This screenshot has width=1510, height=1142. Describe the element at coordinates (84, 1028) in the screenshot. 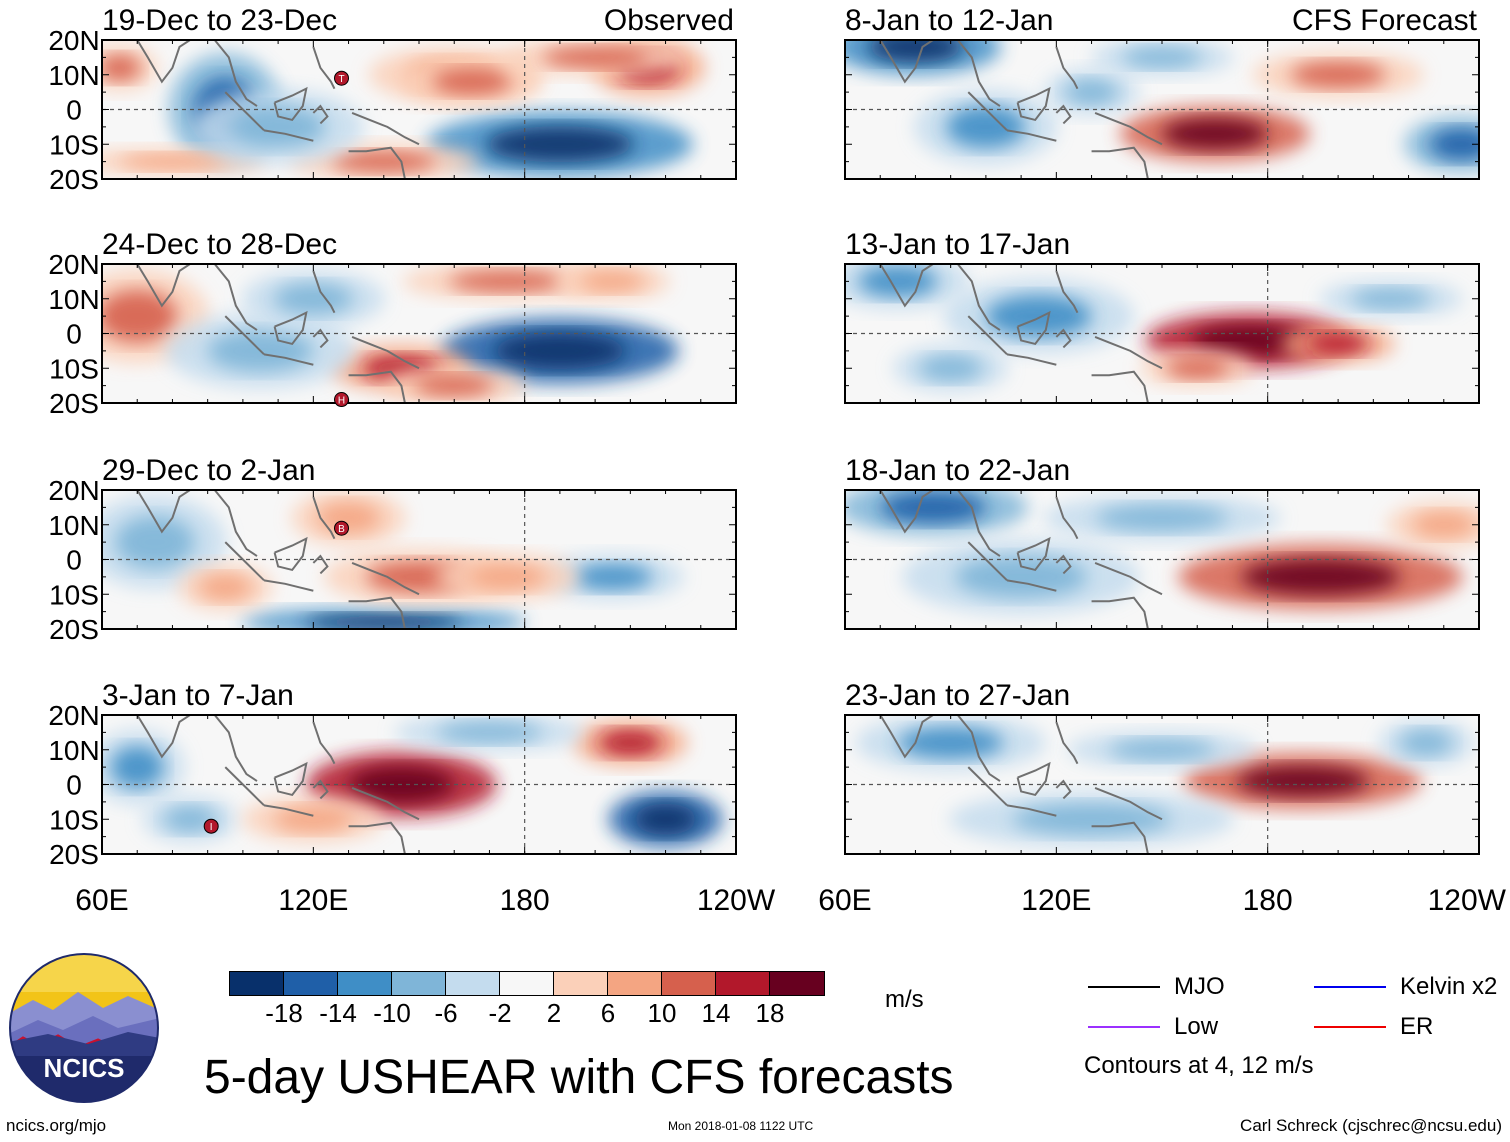

I see `ncics-logo: NCICS` at that location.